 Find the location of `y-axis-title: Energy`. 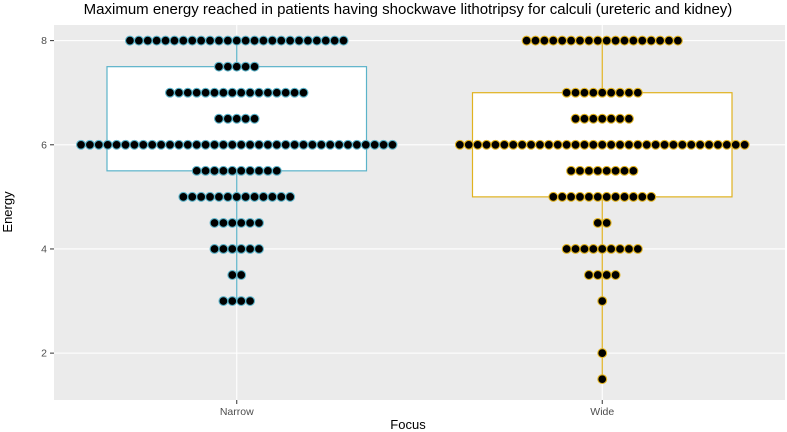

y-axis-title: Energy is located at coordinates (7, 212).